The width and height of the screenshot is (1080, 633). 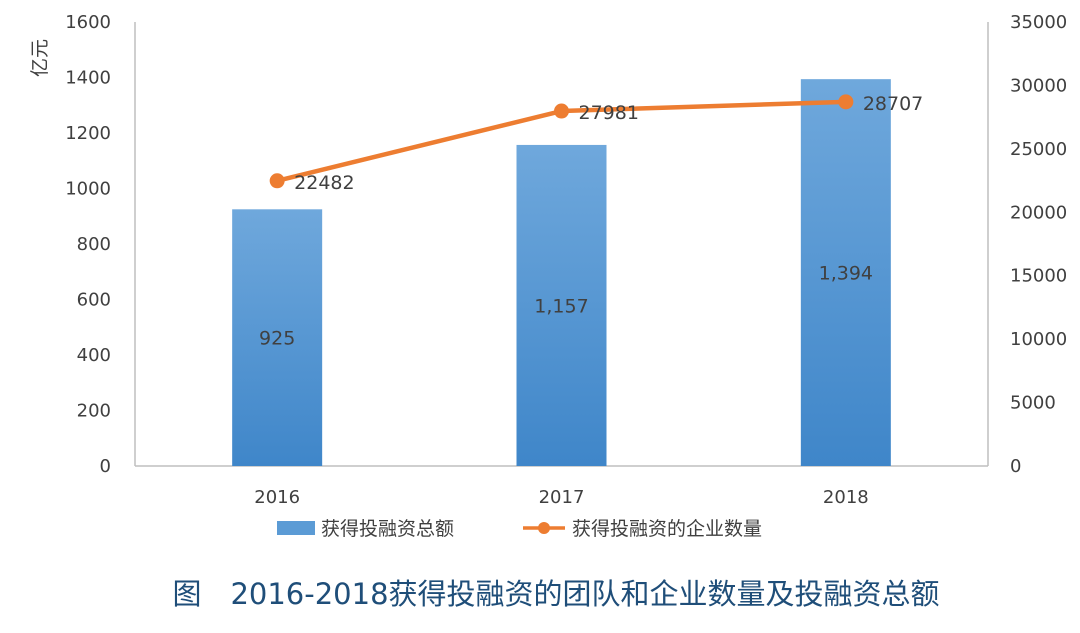 I want to click on category-label: 2017, so click(x=562, y=497).